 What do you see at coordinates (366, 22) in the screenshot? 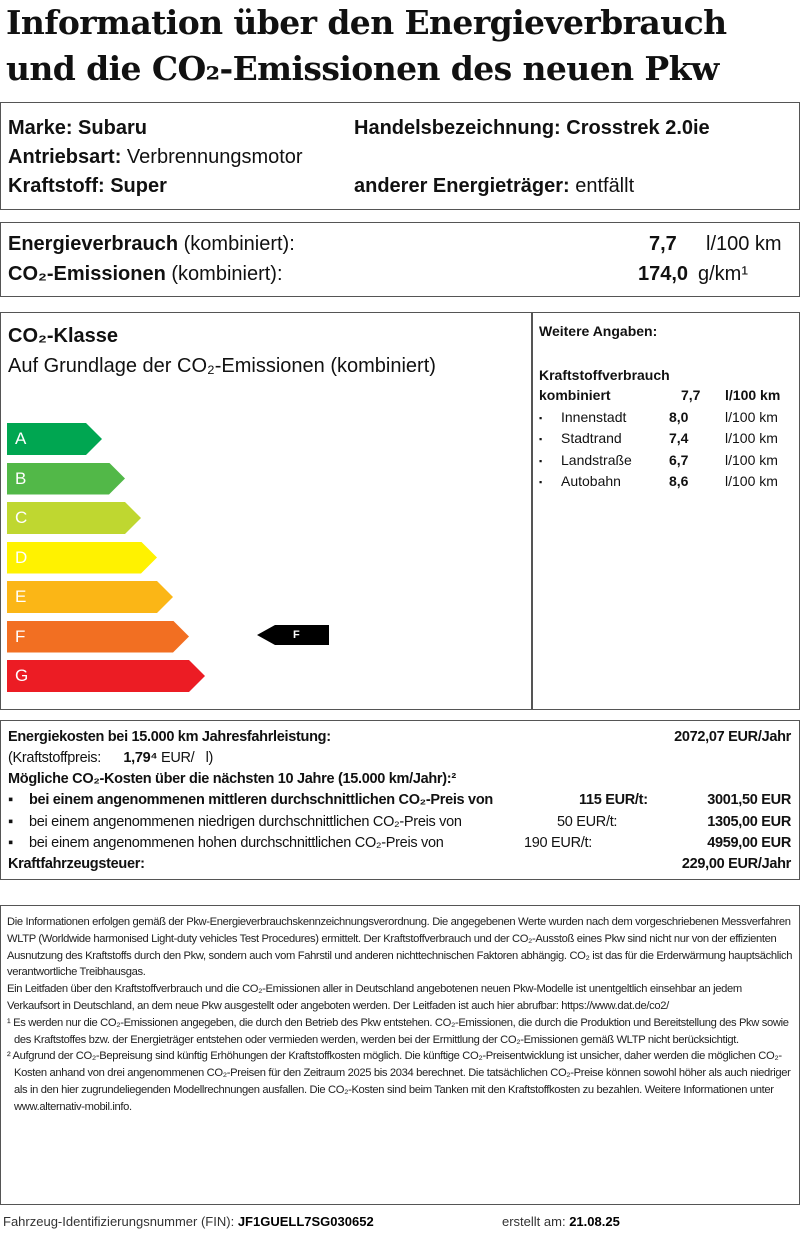
I see `title-line-1: Information über den Energieverbrauch` at bounding box center [366, 22].